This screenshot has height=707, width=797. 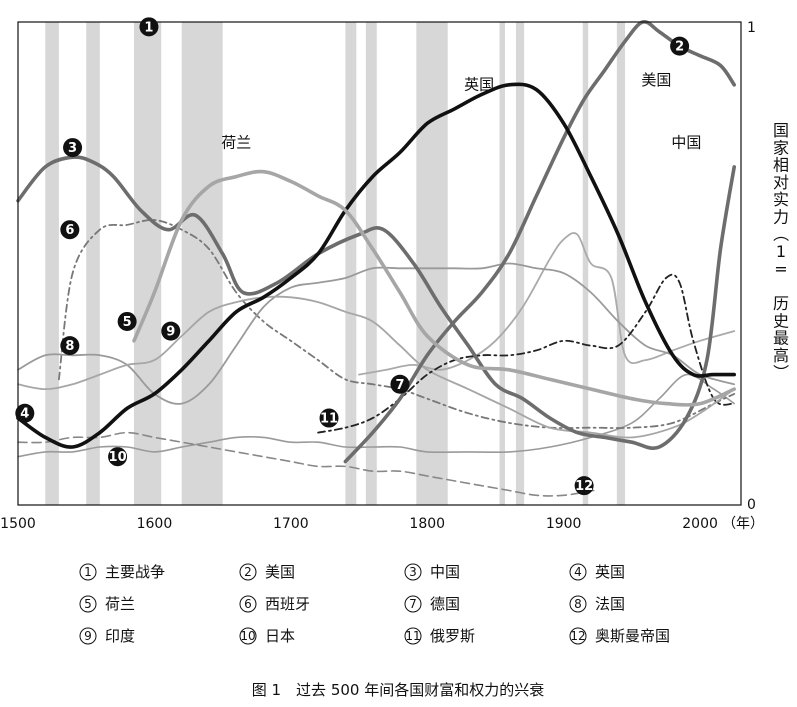 What do you see at coordinates (781, 355) in the screenshot?
I see `y-axis-label-char: 高` at bounding box center [781, 355].